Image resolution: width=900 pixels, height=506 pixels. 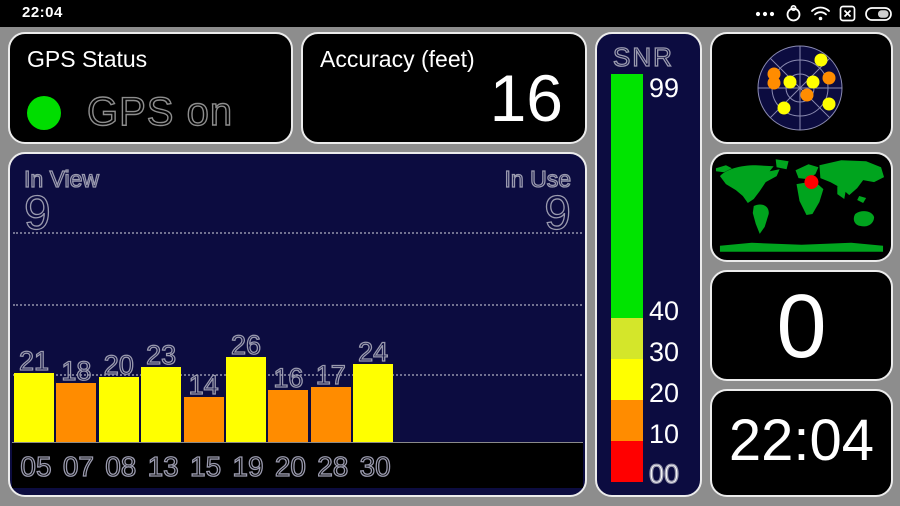 I want to click on sky-view-panel, so click(x=801, y=88).